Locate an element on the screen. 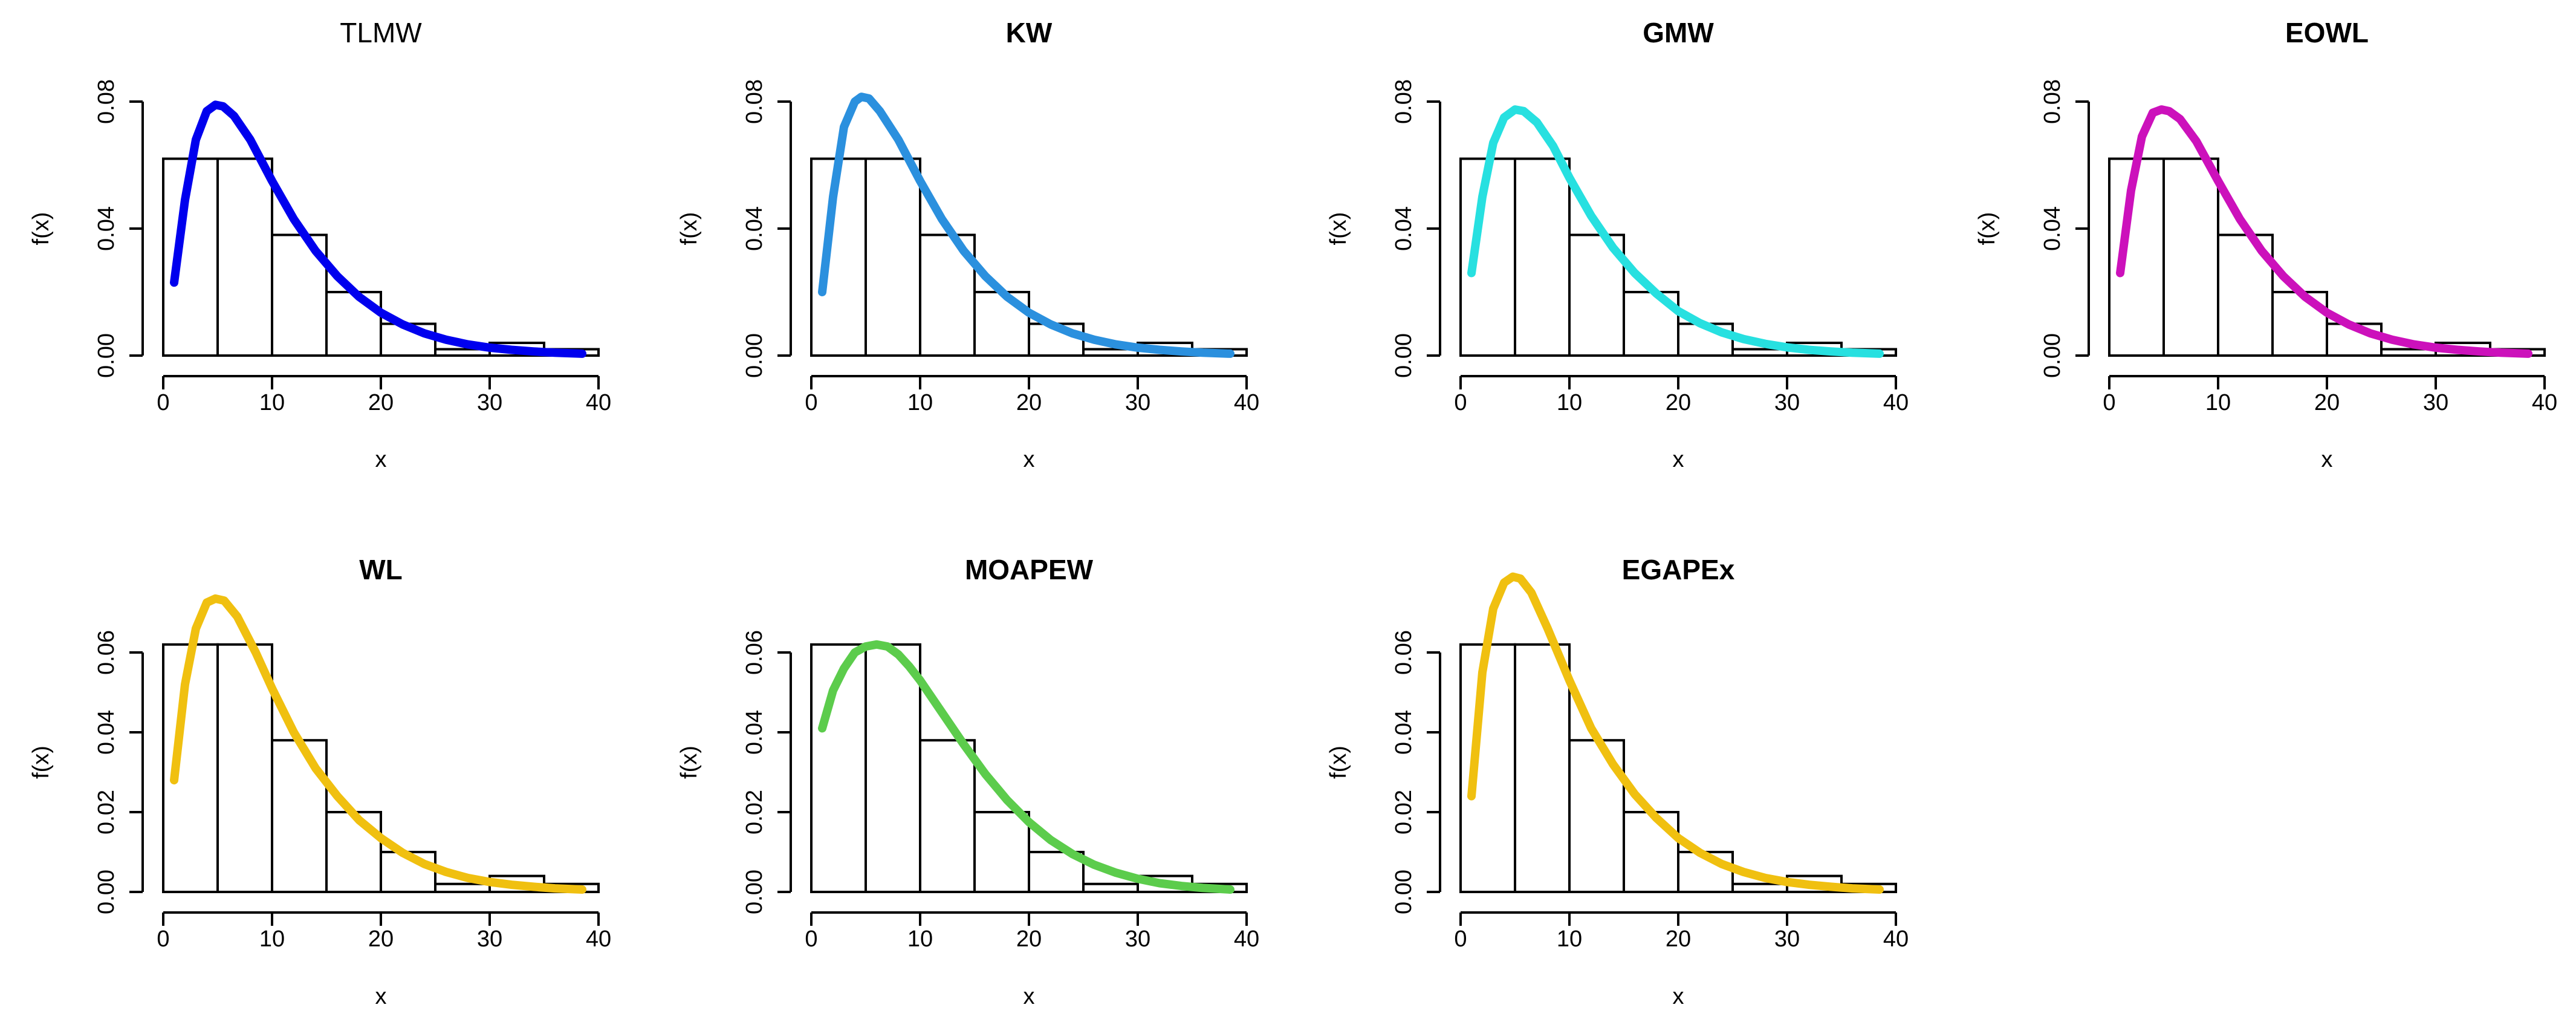  chart-title: EGAPEx is located at coordinates (1679, 569).